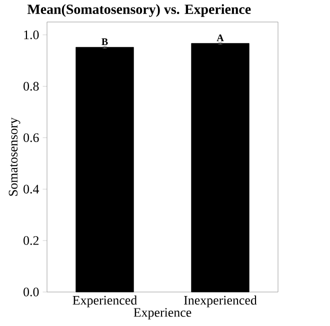 This screenshot has width=330, height=326. What do you see at coordinates (105, 41) in the screenshot?
I see `annotation: B` at bounding box center [105, 41].